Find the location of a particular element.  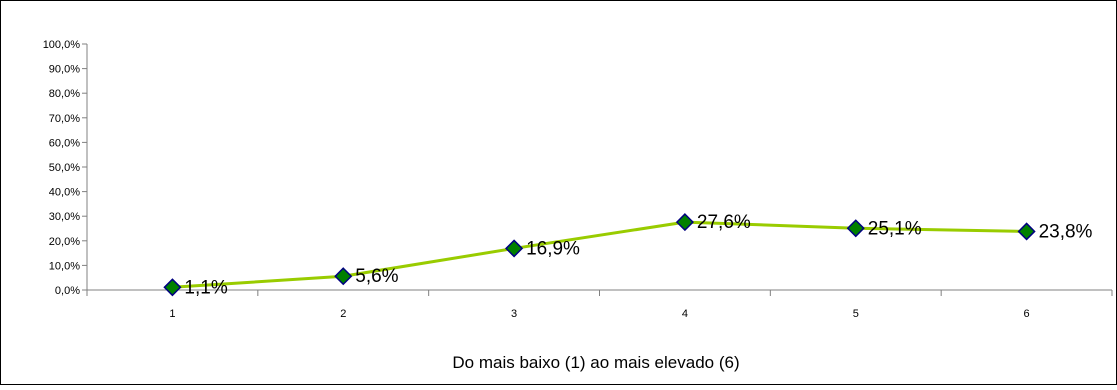

y-tick-label: 0,0% is located at coordinates (67, 291).